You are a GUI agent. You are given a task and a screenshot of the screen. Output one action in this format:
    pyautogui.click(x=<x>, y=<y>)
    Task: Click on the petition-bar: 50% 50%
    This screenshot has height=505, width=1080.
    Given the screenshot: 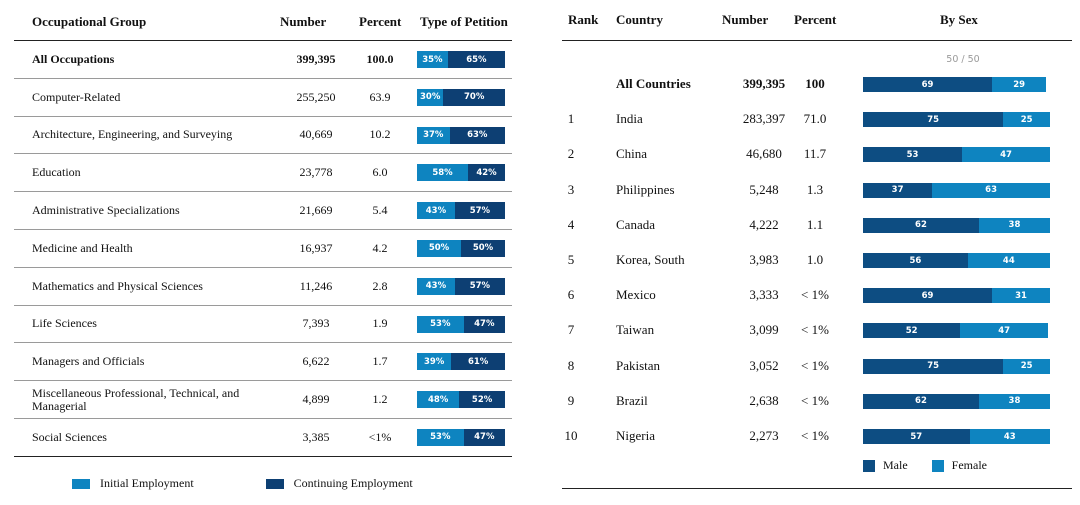 What is the action you would take?
    pyautogui.click(x=461, y=248)
    